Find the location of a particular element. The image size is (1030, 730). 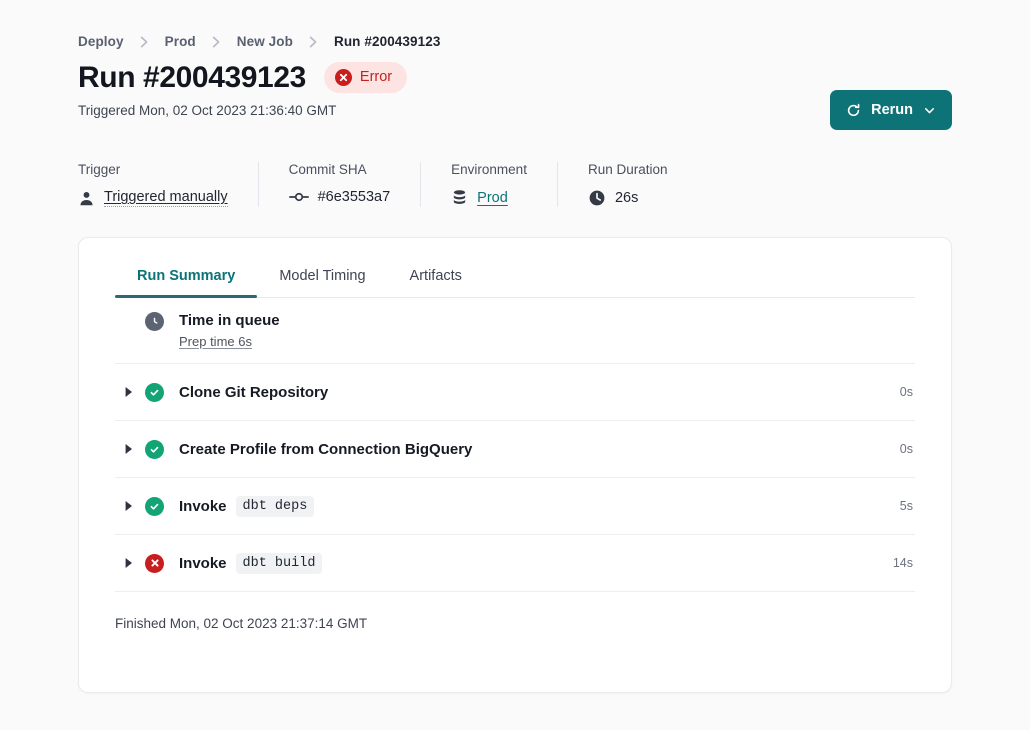

meta-value-environment: Prod is located at coordinates (489, 197).